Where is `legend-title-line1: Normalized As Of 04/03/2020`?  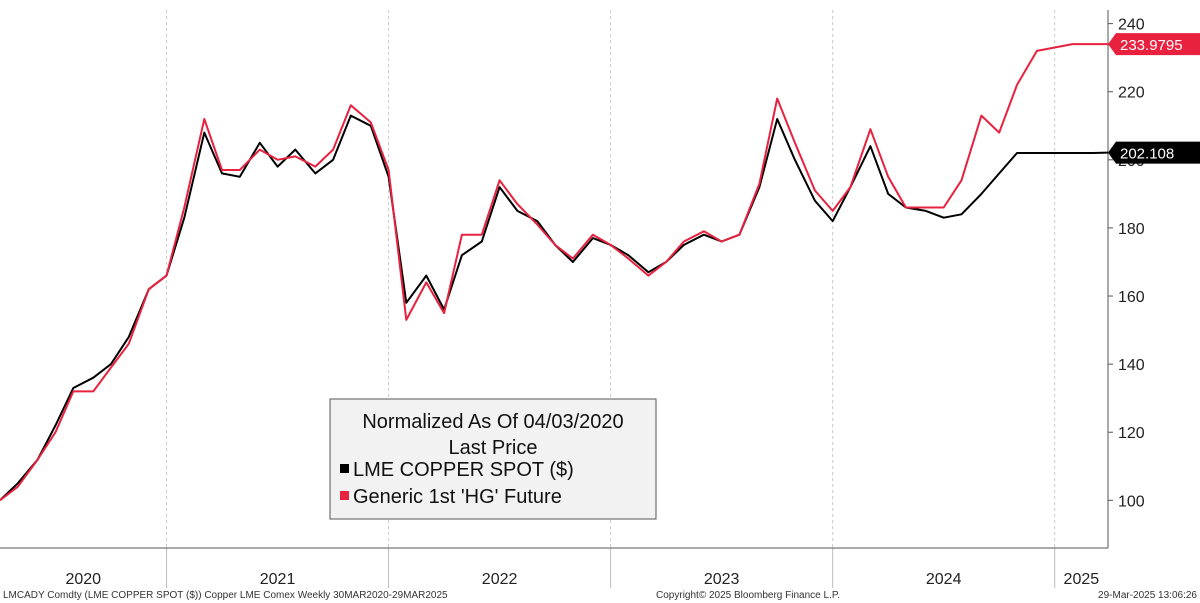 legend-title-line1: Normalized As Of 04/03/2020 is located at coordinates (492, 422).